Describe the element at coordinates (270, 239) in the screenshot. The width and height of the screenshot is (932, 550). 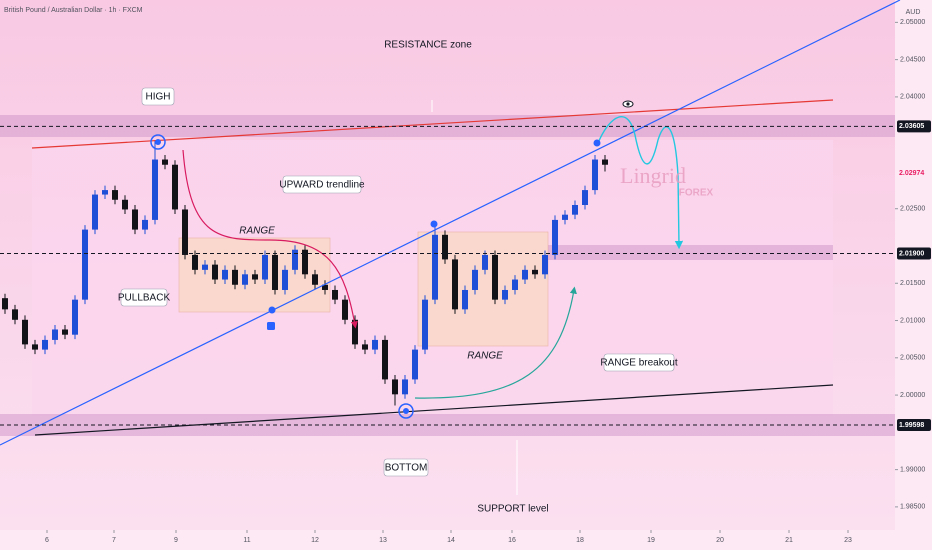
I see `pullback-arrow` at that location.